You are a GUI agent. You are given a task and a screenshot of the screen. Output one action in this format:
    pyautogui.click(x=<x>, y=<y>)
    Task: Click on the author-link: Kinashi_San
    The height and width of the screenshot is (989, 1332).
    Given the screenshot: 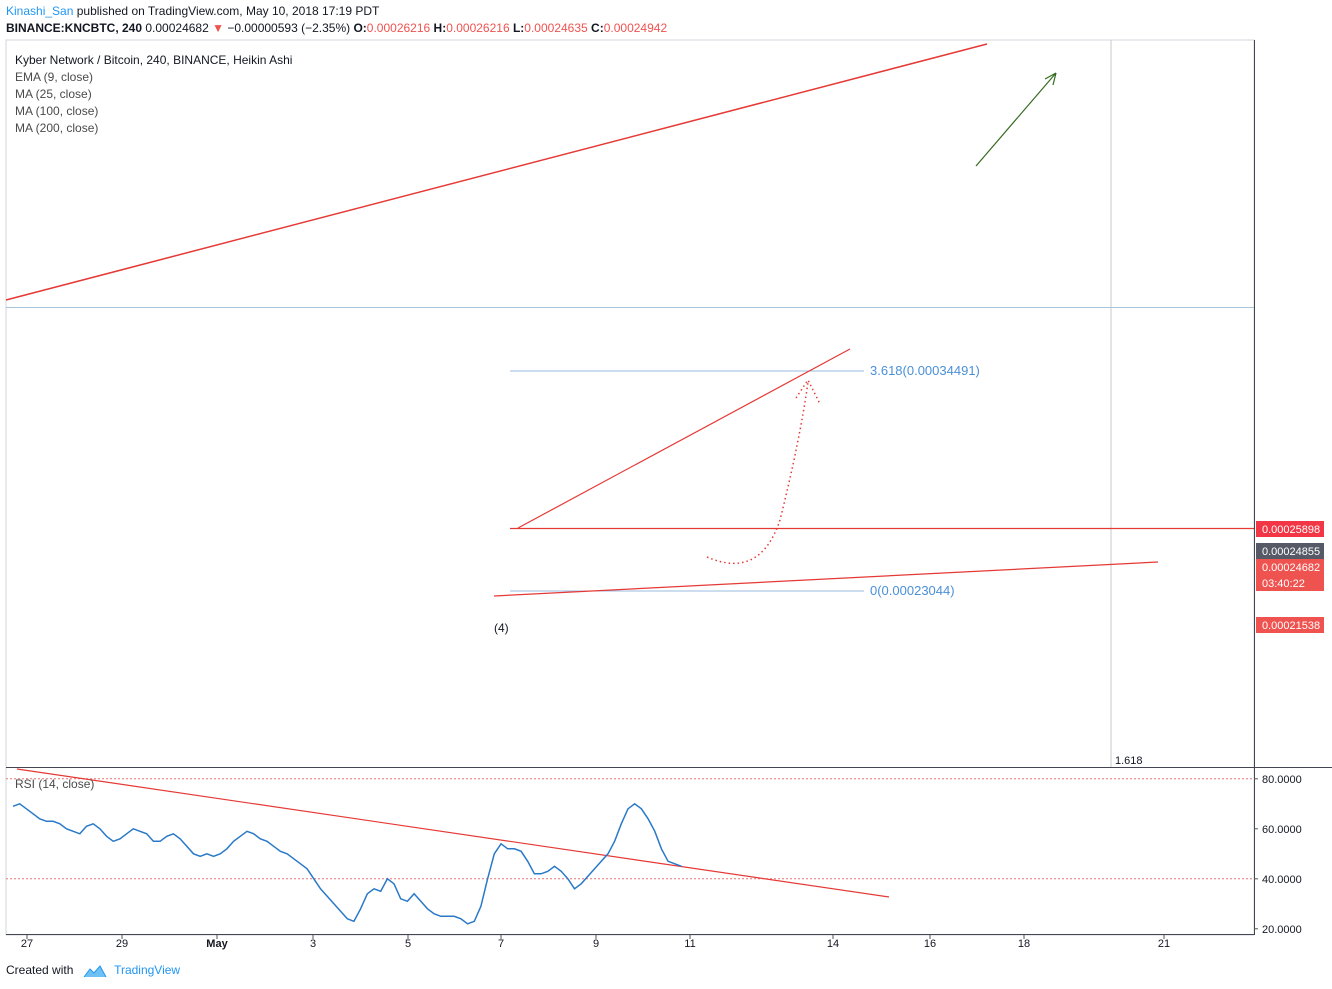 What is the action you would take?
    pyautogui.click(x=40, y=11)
    